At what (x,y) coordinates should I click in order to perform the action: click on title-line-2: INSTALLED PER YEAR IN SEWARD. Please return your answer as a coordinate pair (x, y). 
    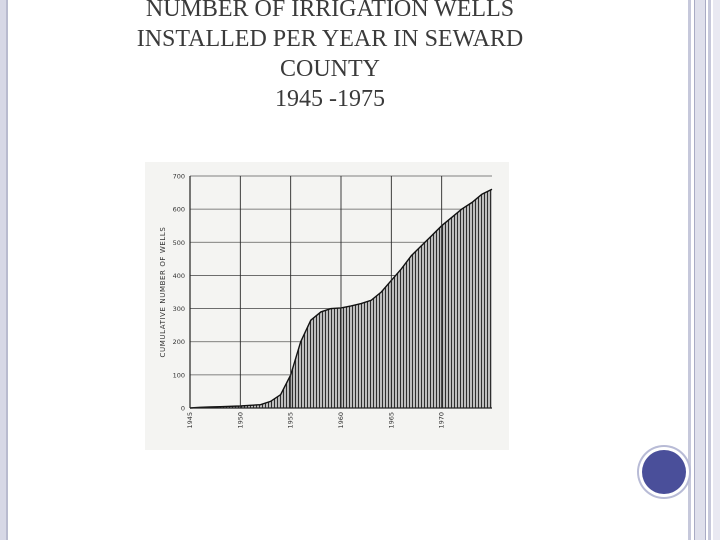
    Looking at the image, I should click on (330, 39).